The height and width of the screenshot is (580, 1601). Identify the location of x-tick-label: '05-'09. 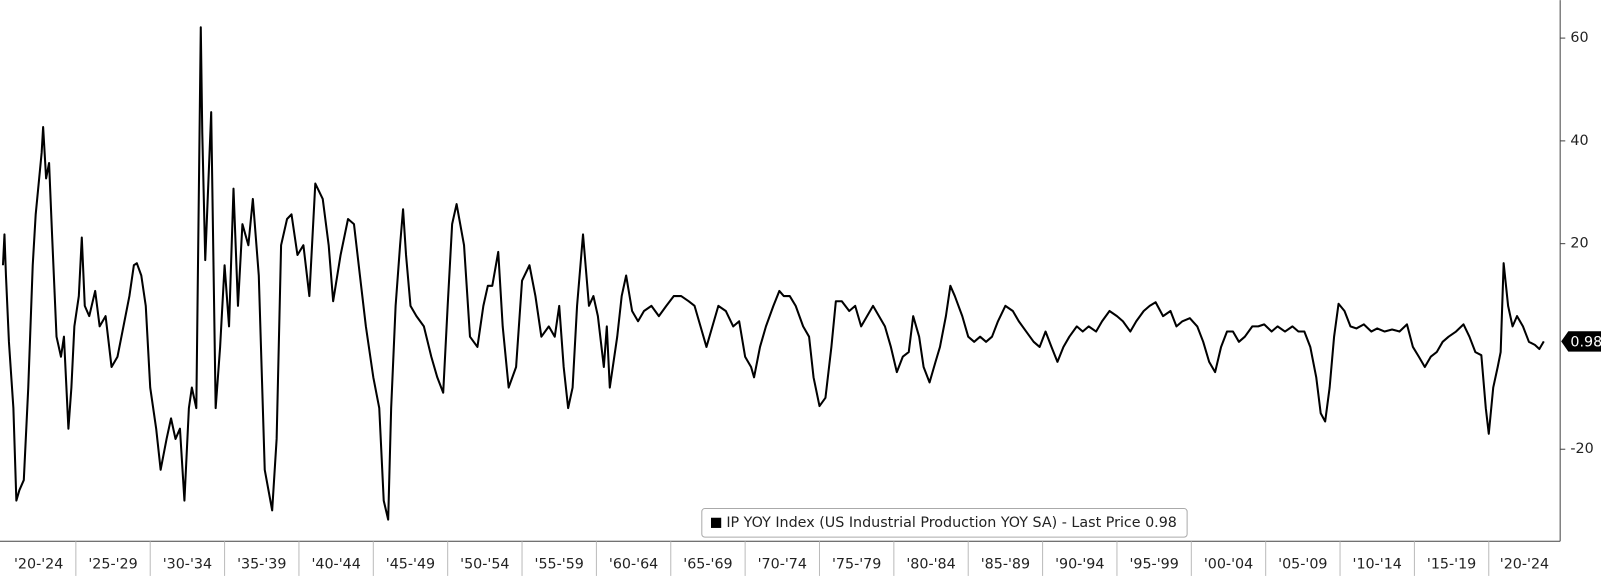
(1302, 565).